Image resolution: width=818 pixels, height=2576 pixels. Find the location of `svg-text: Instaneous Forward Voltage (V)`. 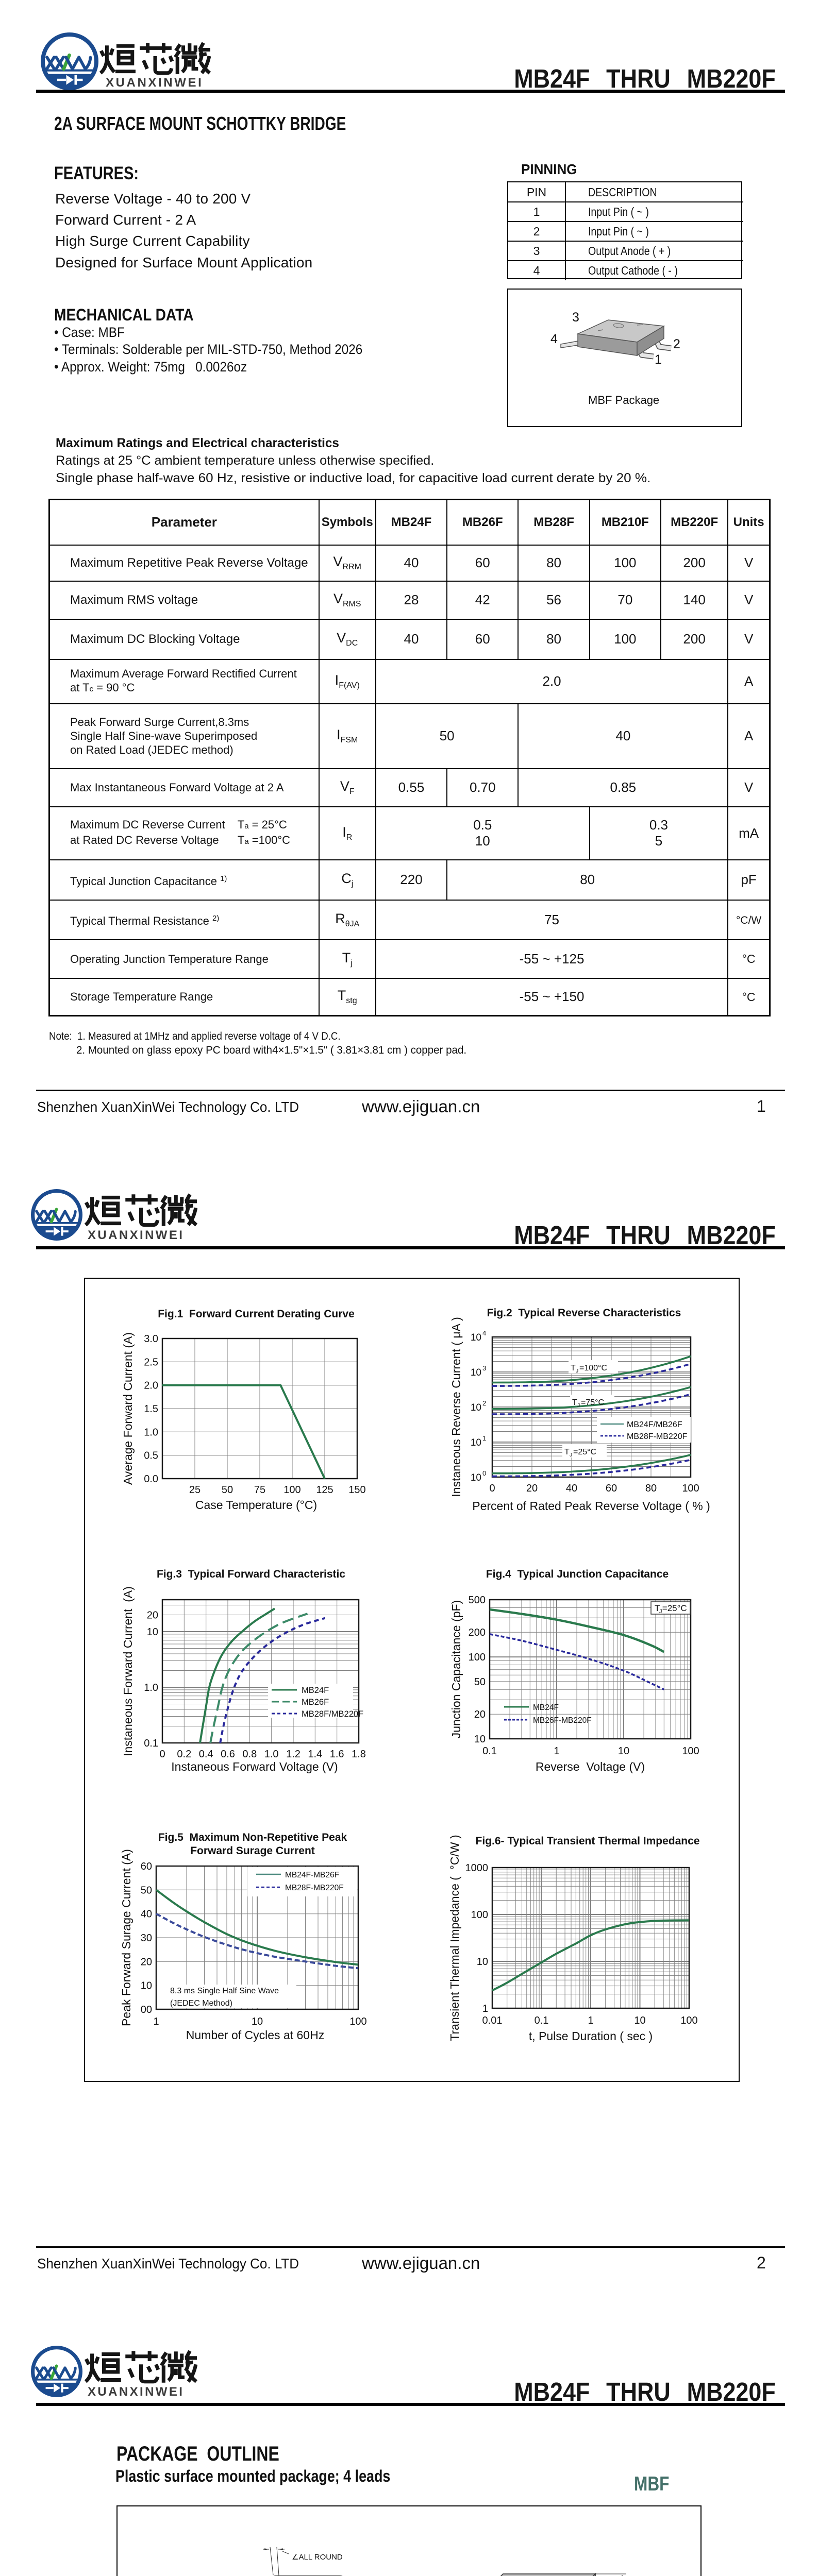

svg-text: Instaneous Forward Voltage (V) is located at coordinates (254, 1766).